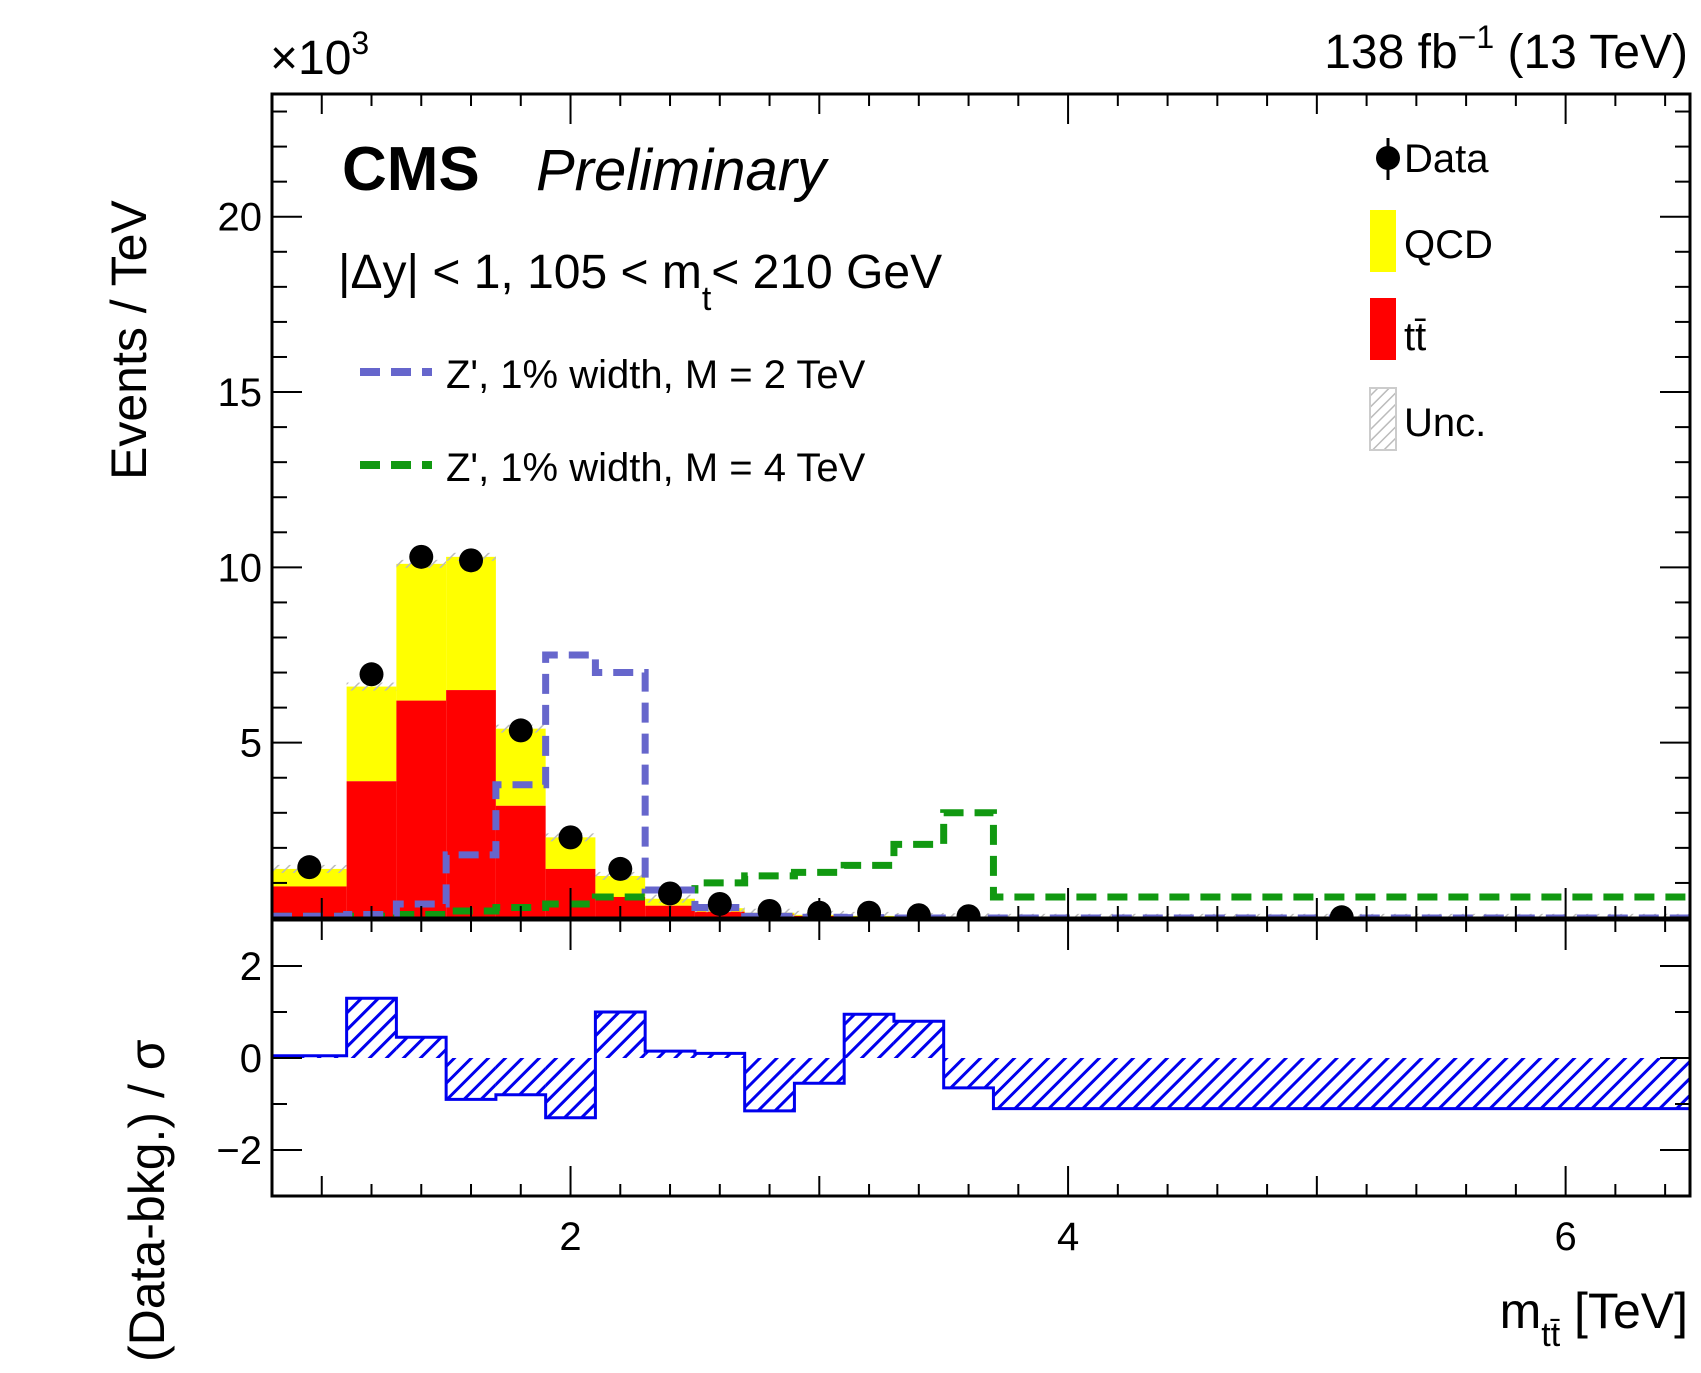 The width and height of the screenshot is (1701, 1373). Describe the element at coordinates (682, 170) in the screenshot. I see `preliminary-label: Preliminary` at that location.